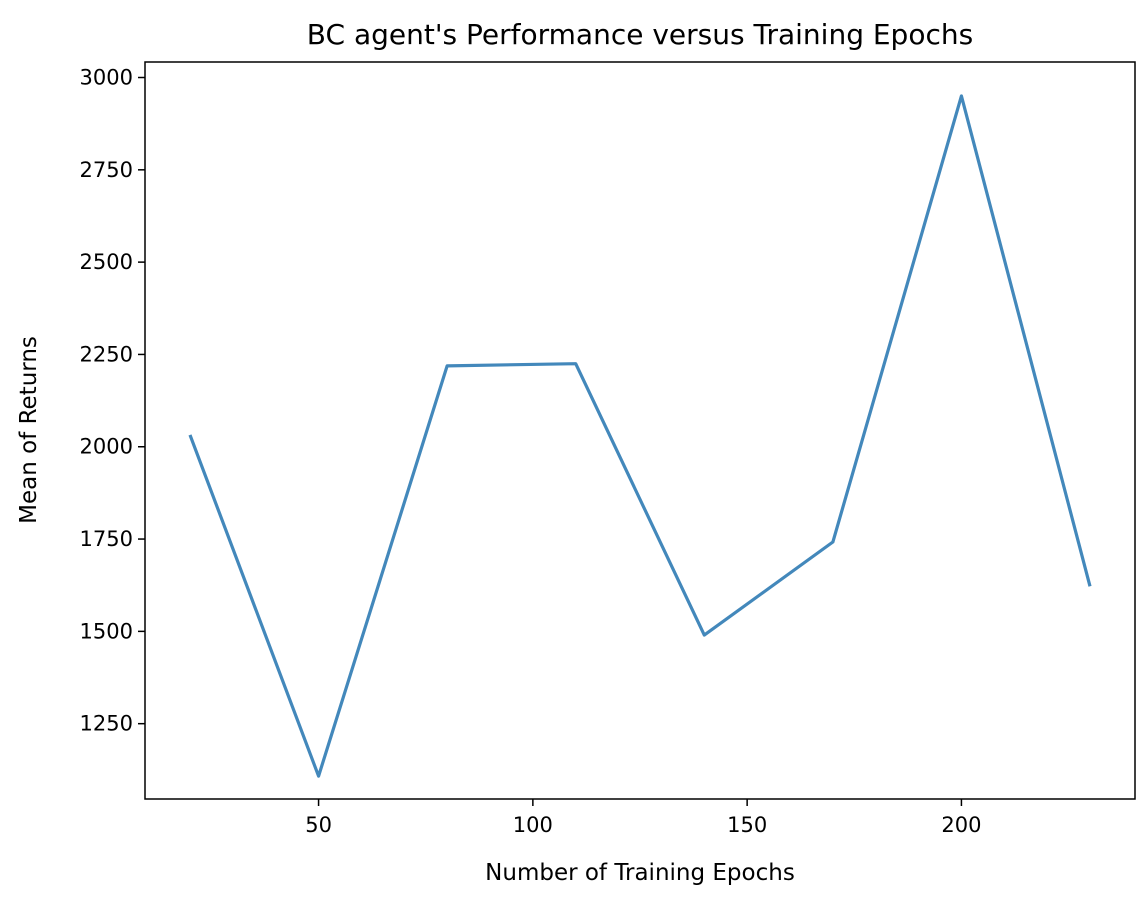  I want to click on y-tick-label: 1500, so click(106, 631).